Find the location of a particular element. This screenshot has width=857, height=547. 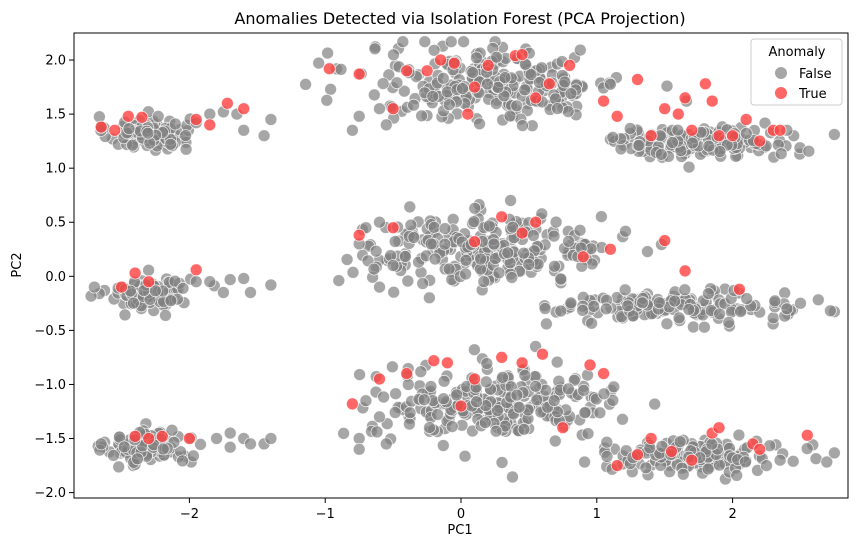

legend-title: Anomaly is located at coordinates (796, 52).